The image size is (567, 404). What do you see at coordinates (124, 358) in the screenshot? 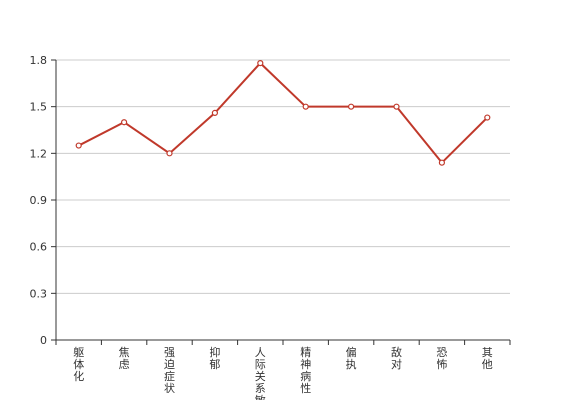
I see `x-tick-label: 焦虑` at bounding box center [124, 358].